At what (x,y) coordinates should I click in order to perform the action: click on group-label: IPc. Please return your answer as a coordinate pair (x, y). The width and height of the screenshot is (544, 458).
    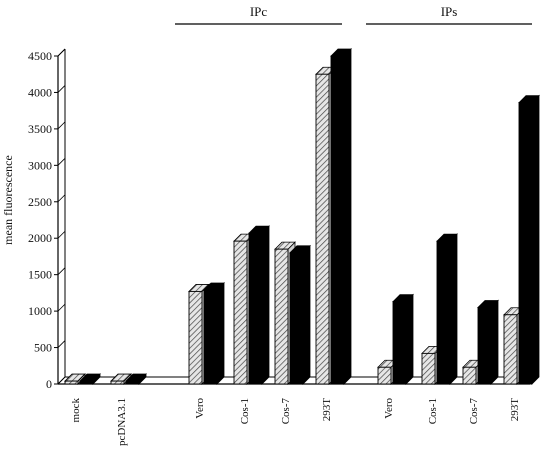
    Looking at the image, I should click on (259, 11).